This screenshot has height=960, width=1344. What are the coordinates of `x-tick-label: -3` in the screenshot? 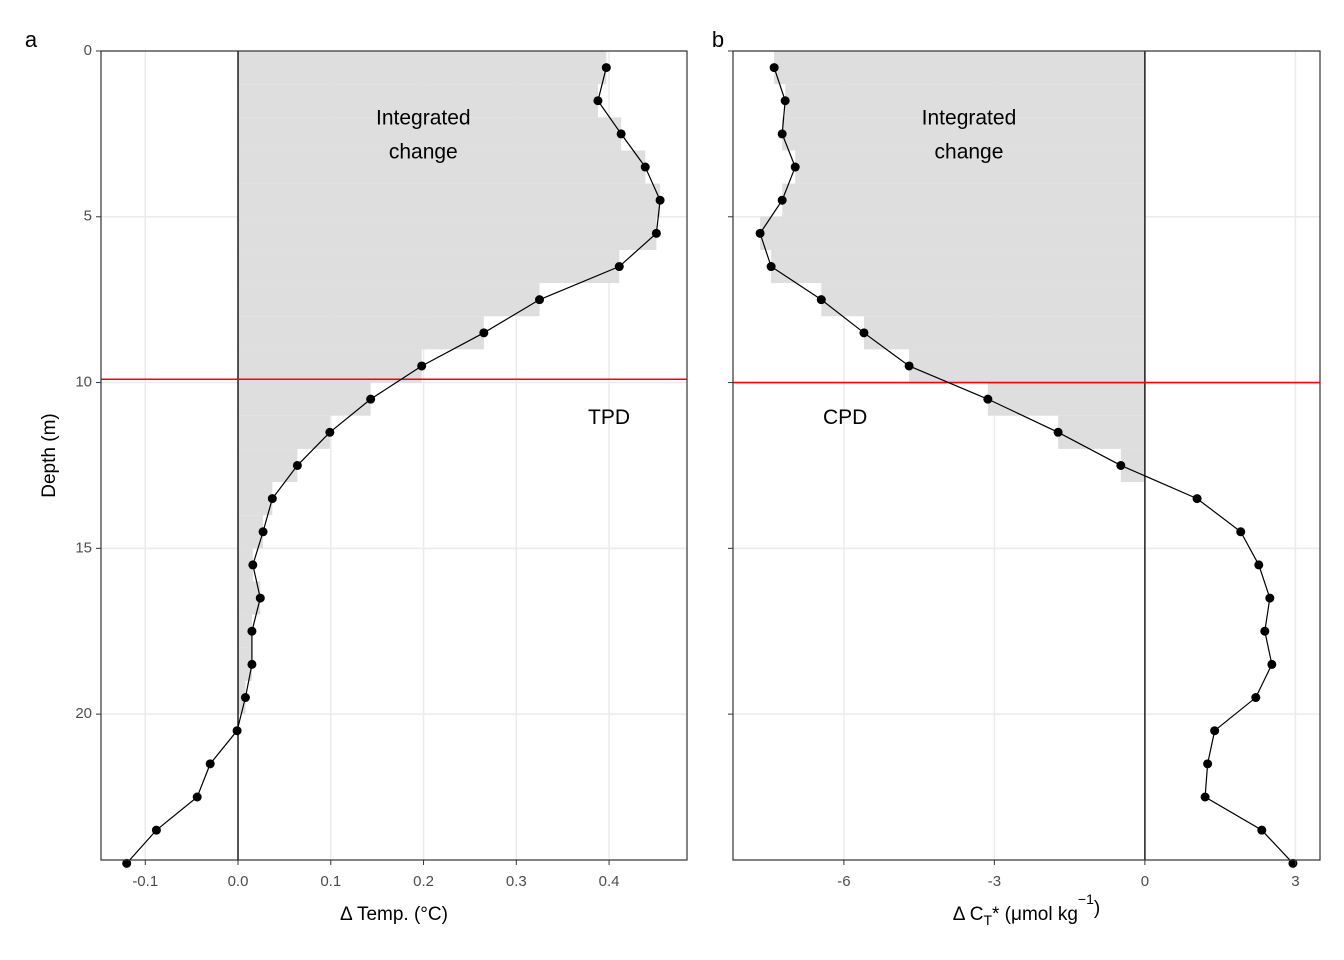 It's located at (994, 881).